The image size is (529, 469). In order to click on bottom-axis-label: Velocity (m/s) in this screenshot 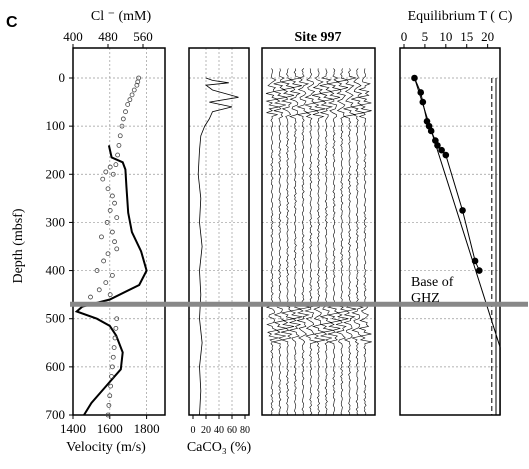, I will do `click(106, 447)`.